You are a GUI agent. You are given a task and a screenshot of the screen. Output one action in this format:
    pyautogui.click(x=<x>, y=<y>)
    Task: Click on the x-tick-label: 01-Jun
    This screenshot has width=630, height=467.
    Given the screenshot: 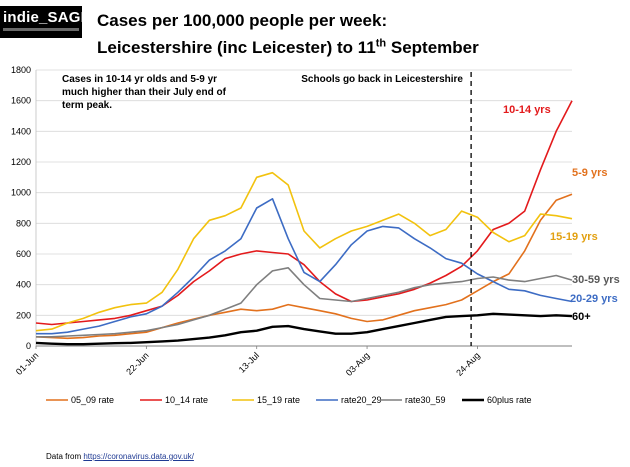 What is the action you would take?
    pyautogui.click(x=27, y=363)
    